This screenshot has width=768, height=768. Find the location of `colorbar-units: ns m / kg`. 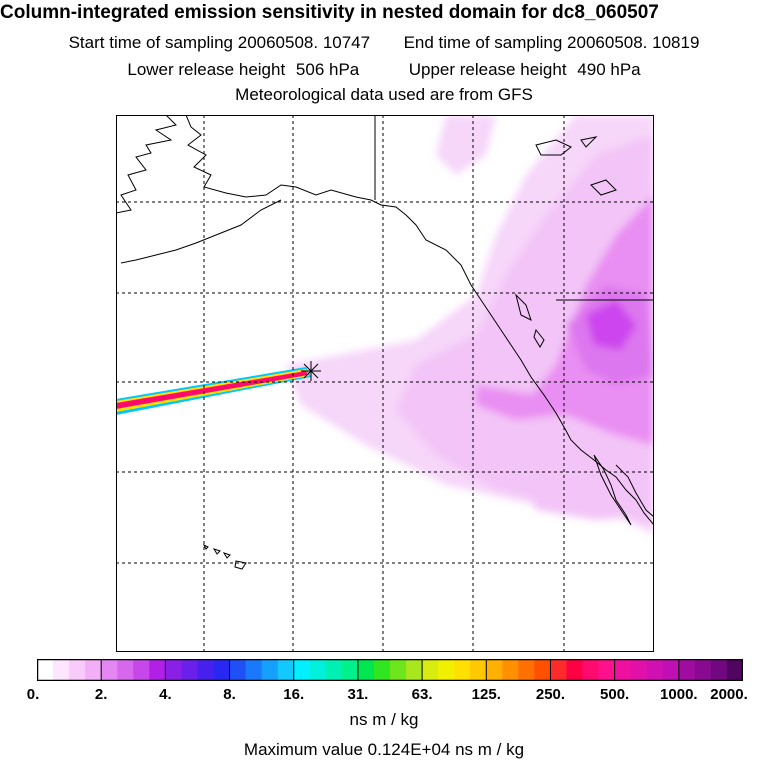

colorbar-units: ns m / kg is located at coordinates (384, 719).